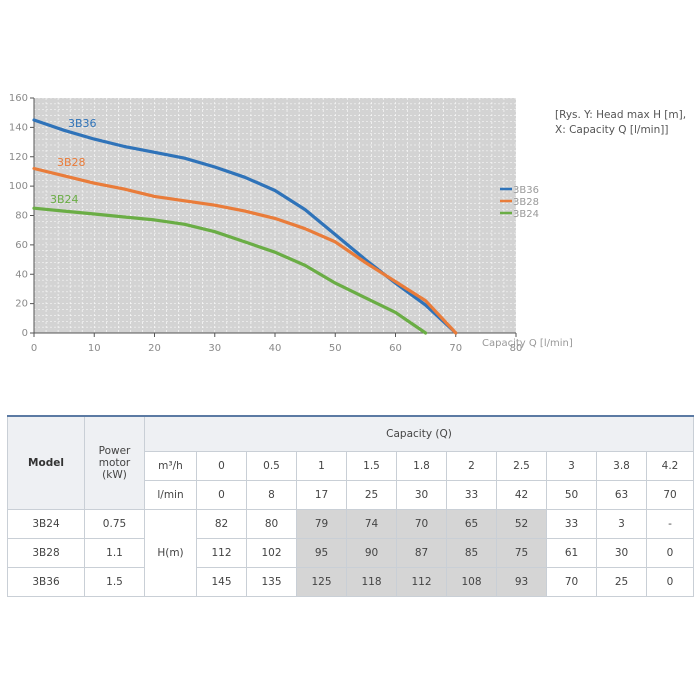 The image size is (700, 700). What do you see at coordinates (114, 553) in the screenshot?
I see `power-cell: 1.1` at bounding box center [114, 553].